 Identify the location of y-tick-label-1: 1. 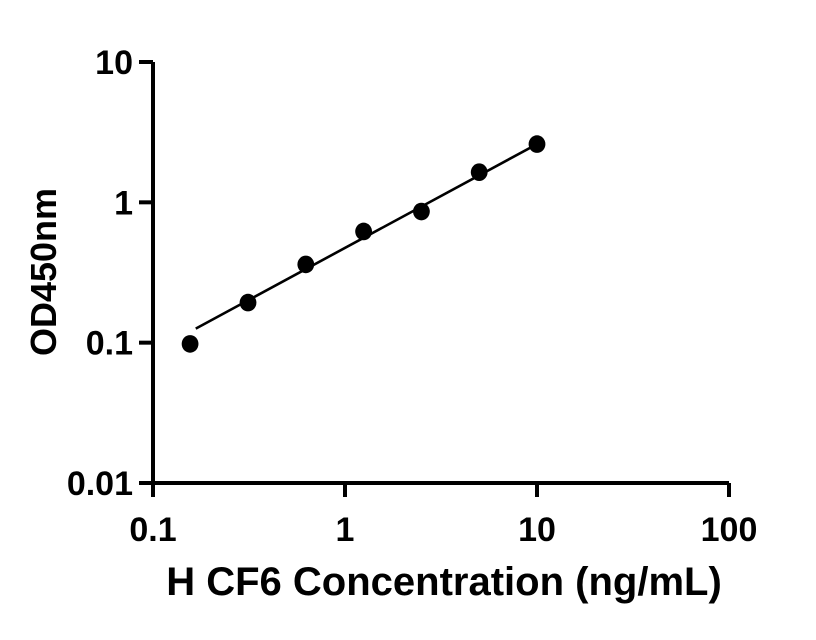
(123, 203).